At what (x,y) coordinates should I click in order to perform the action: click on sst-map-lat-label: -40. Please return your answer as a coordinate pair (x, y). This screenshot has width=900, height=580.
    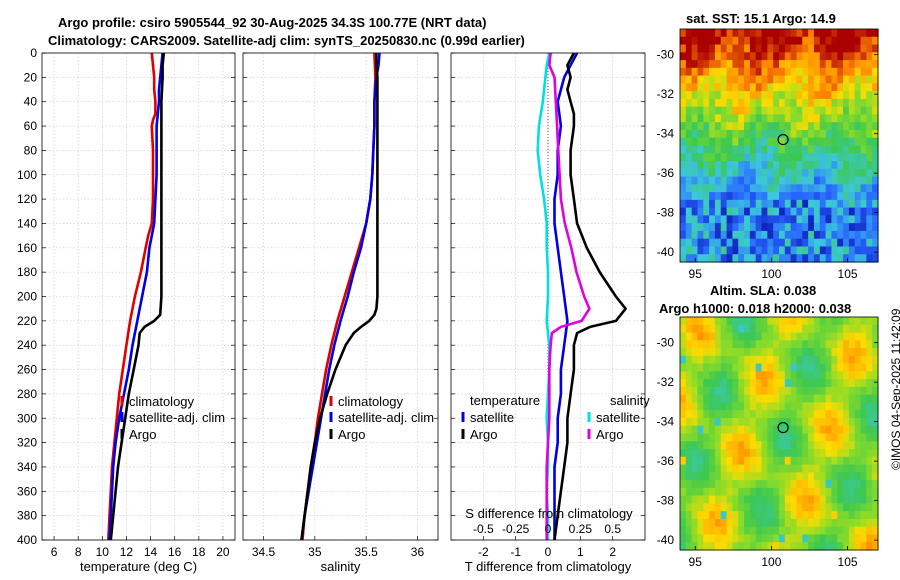
    Looking at the image, I should click on (666, 252).